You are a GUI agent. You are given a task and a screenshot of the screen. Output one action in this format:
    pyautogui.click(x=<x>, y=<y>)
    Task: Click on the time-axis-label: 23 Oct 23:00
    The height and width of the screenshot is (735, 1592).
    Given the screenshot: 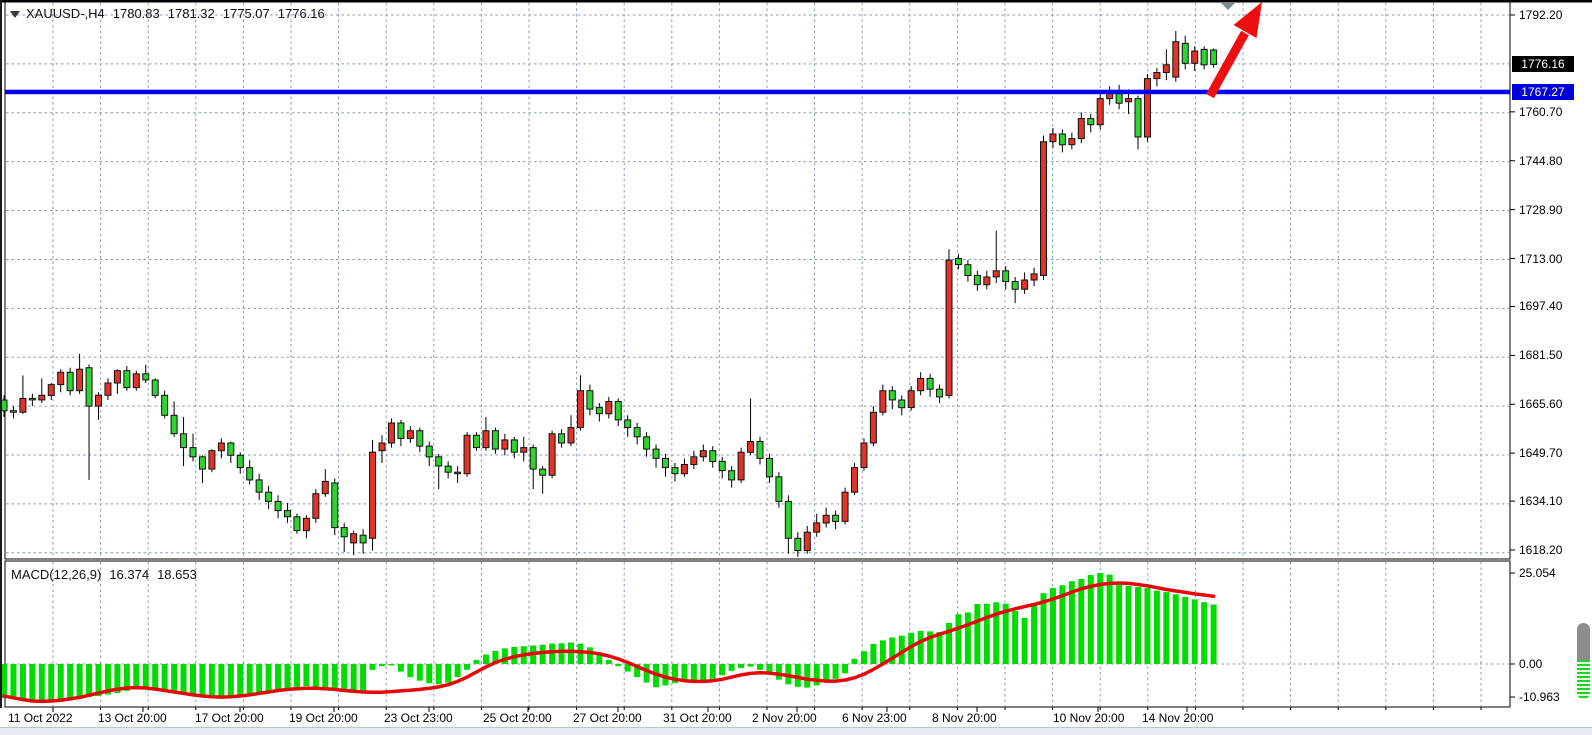 What is the action you would take?
    pyautogui.click(x=418, y=718)
    